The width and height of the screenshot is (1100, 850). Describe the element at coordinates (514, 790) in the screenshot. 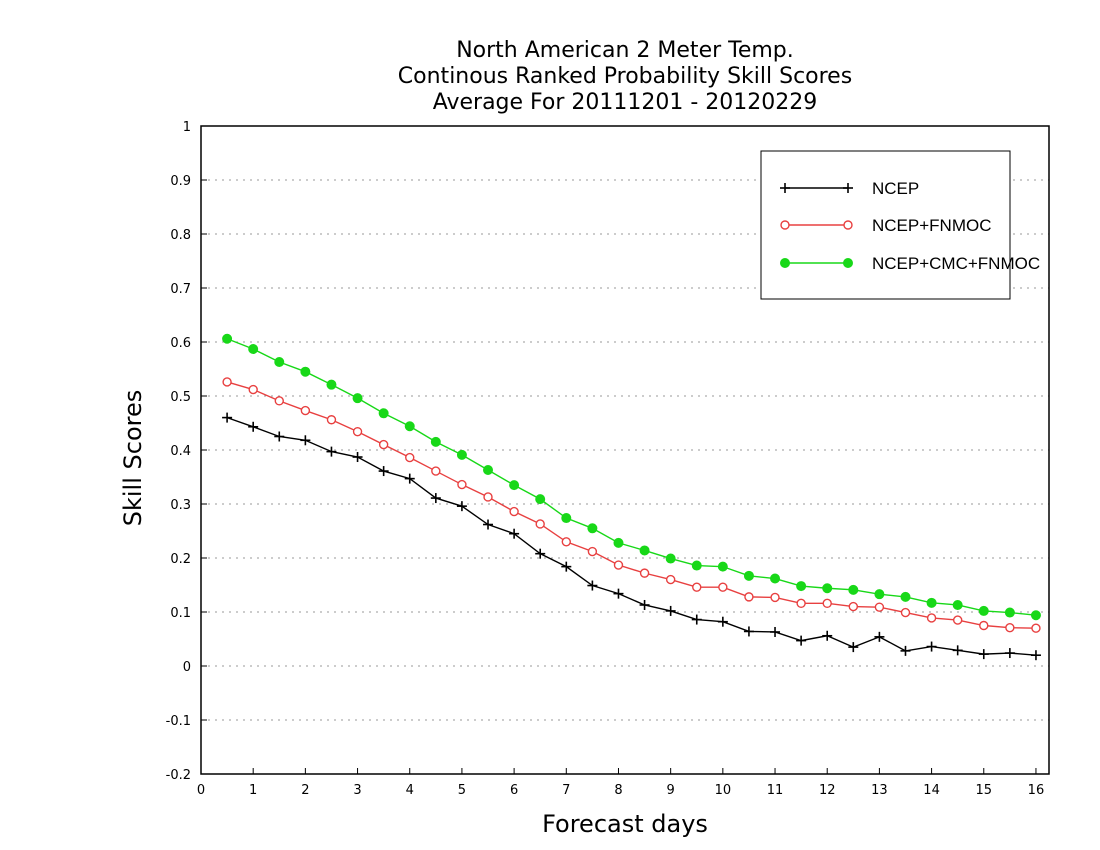

I see `x-tick-label: 6` at that location.